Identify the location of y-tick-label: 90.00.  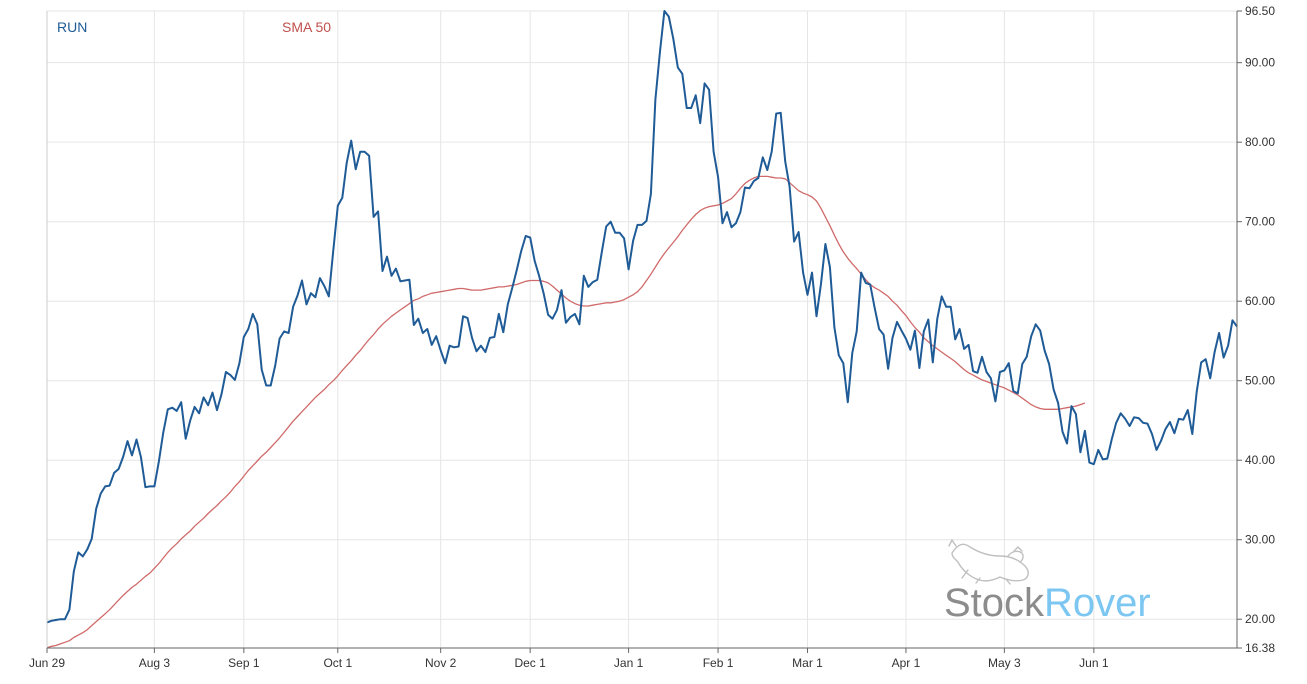
(1260, 63).